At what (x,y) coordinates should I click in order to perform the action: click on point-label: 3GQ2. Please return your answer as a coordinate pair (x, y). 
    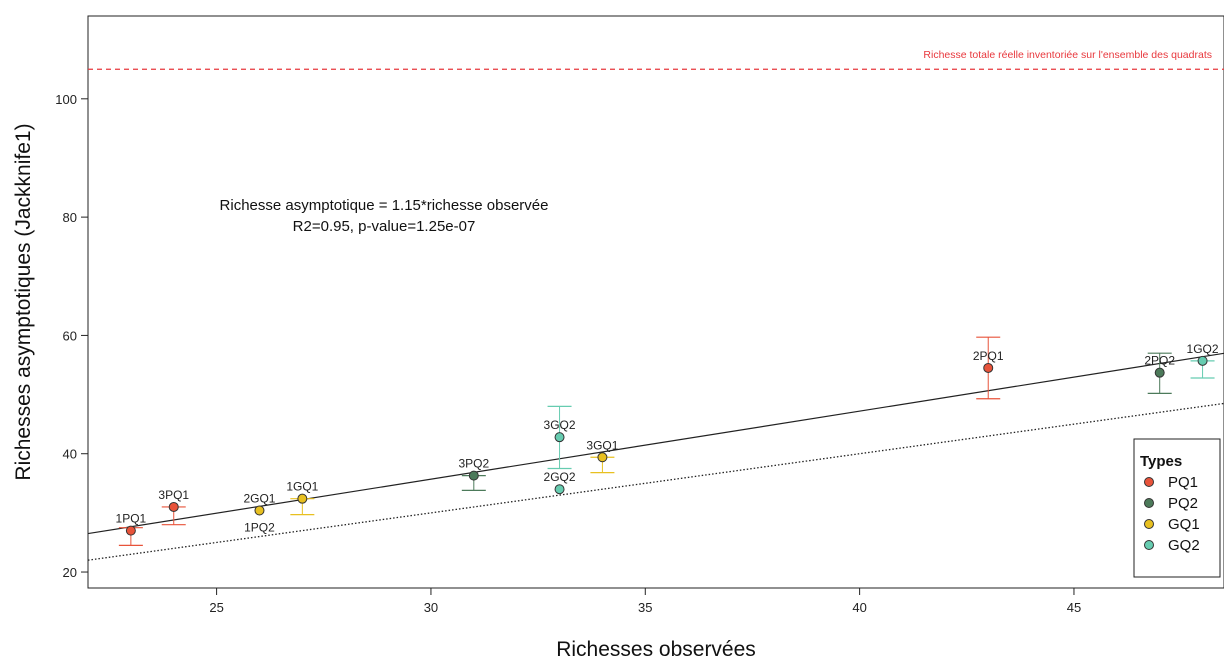
    Looking at the image, I should click on (560, 425).